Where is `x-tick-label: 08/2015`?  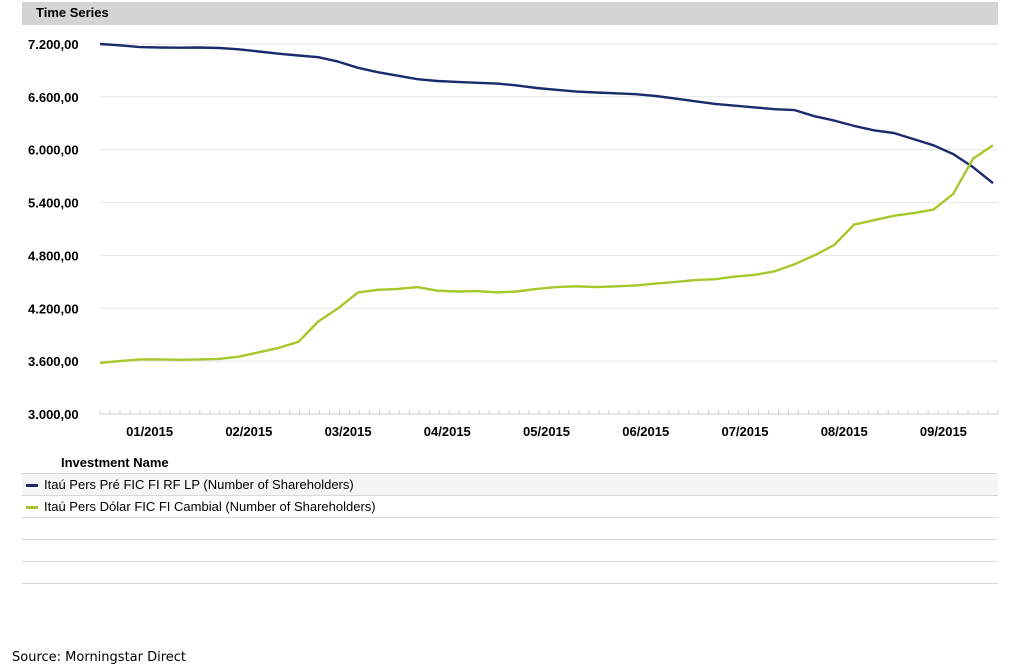
x-tick-label: 08/2015 is located at coordinates (844, 431).